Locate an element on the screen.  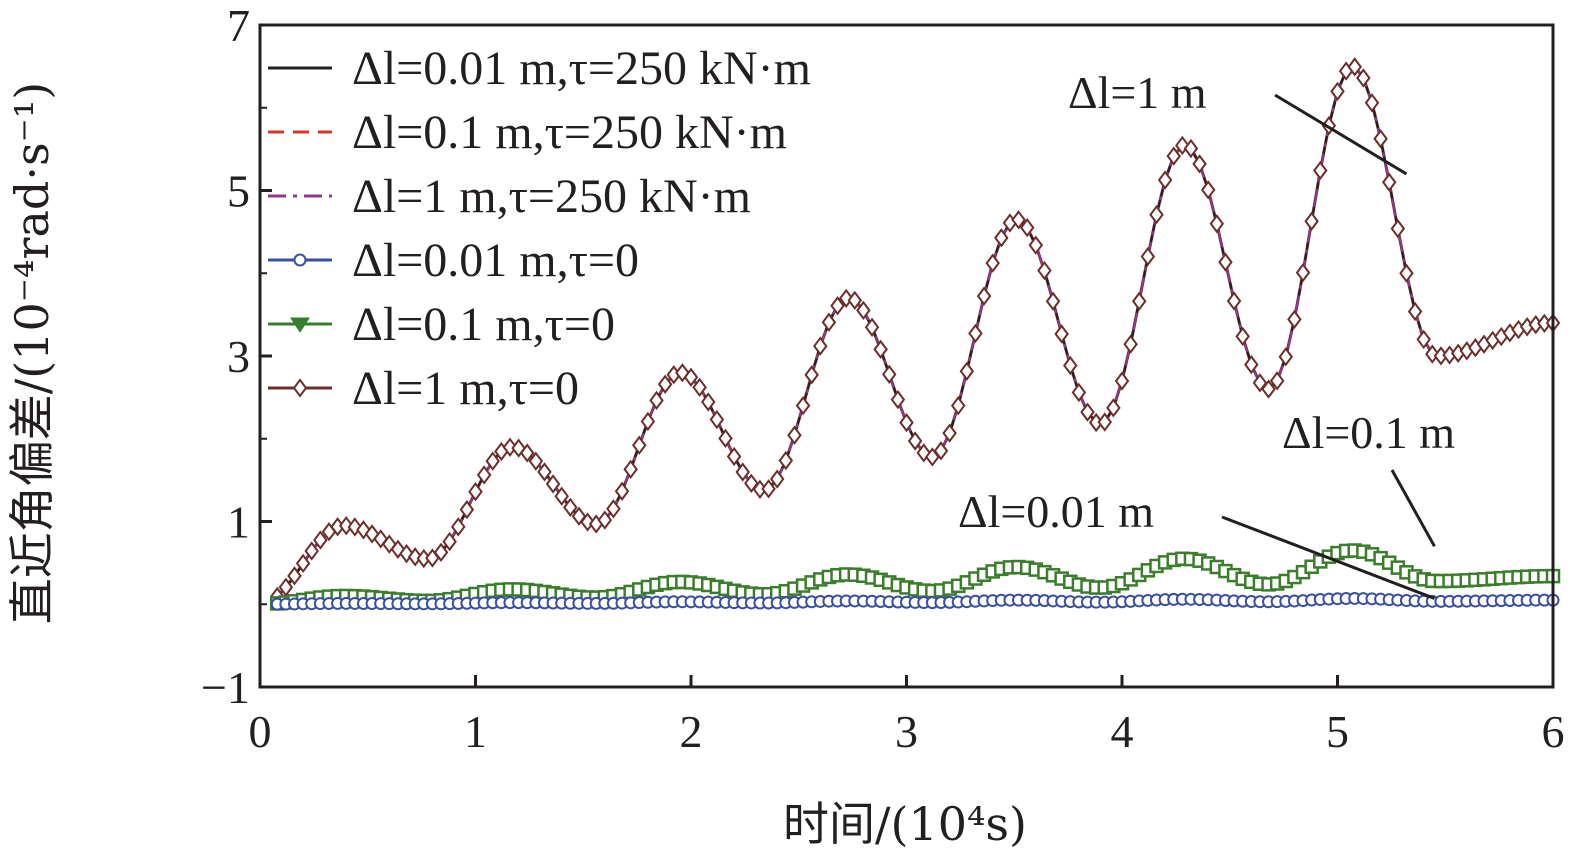
y-tick-label: −1 is located at coordinates (225, 687).